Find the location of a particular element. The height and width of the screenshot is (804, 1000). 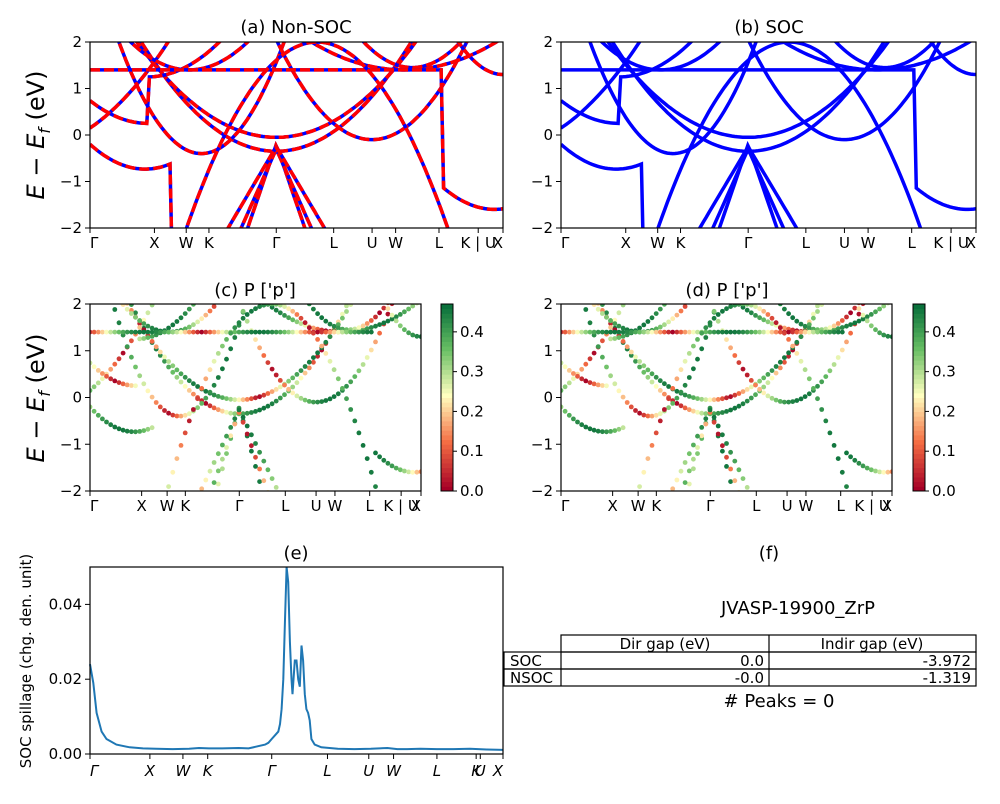

xtick-label: K is located at coordinates (209, 243).